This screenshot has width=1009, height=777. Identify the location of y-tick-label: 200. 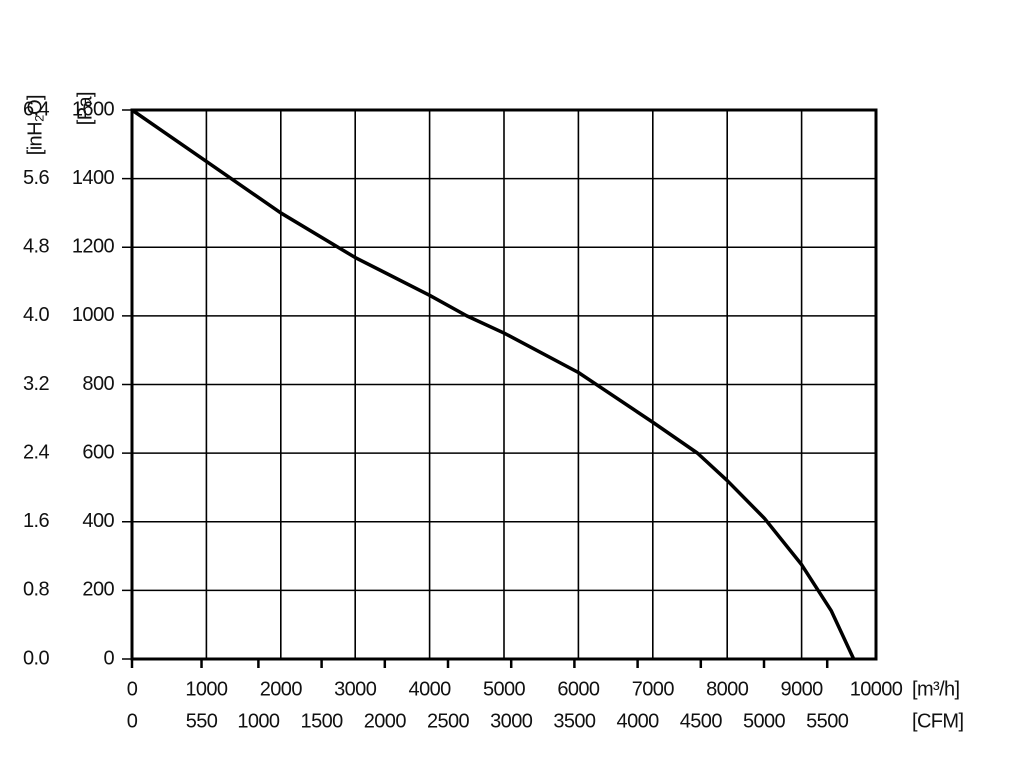
(98, 590).